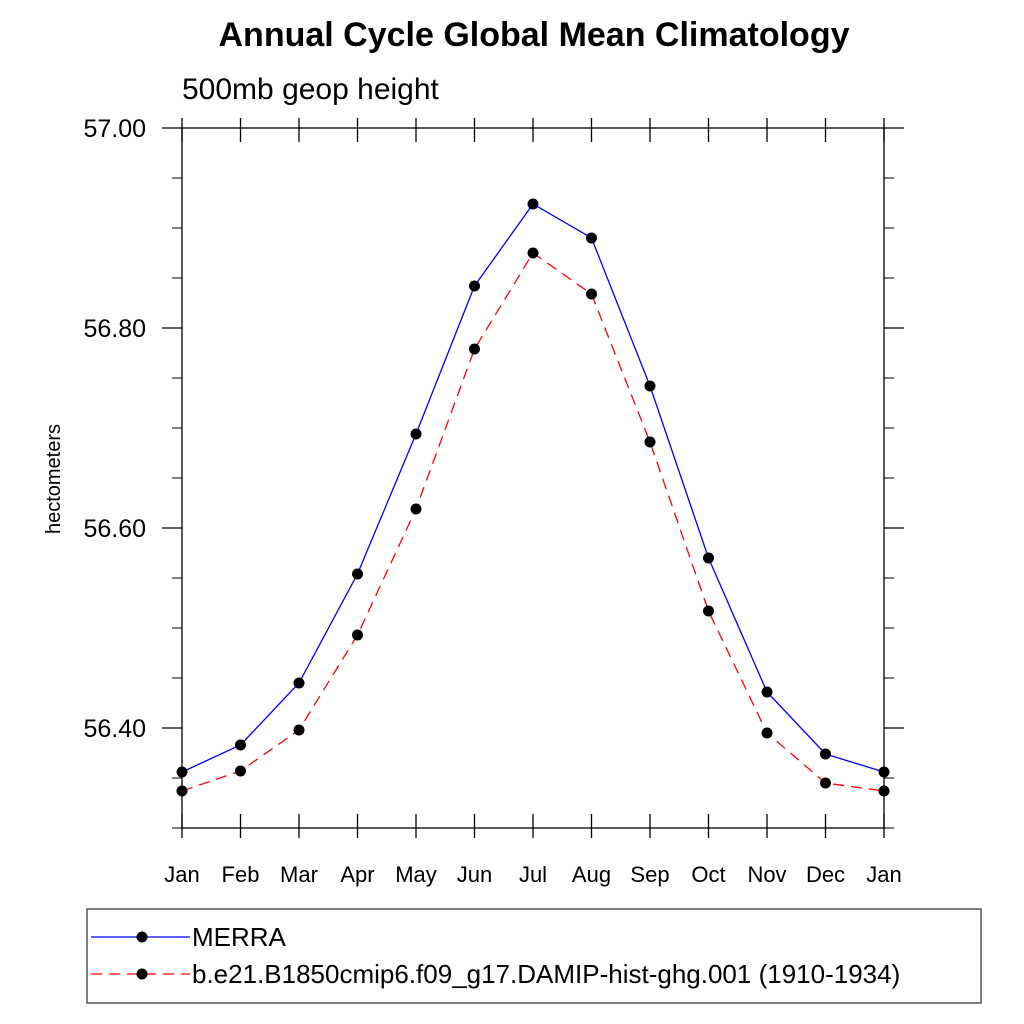 Image resolution: width=1024 pixels, height=1024 pixels. Describe the element at coordinates (114, 729) in the screenshot. I see `y-tick-label: 56.40` at that location.